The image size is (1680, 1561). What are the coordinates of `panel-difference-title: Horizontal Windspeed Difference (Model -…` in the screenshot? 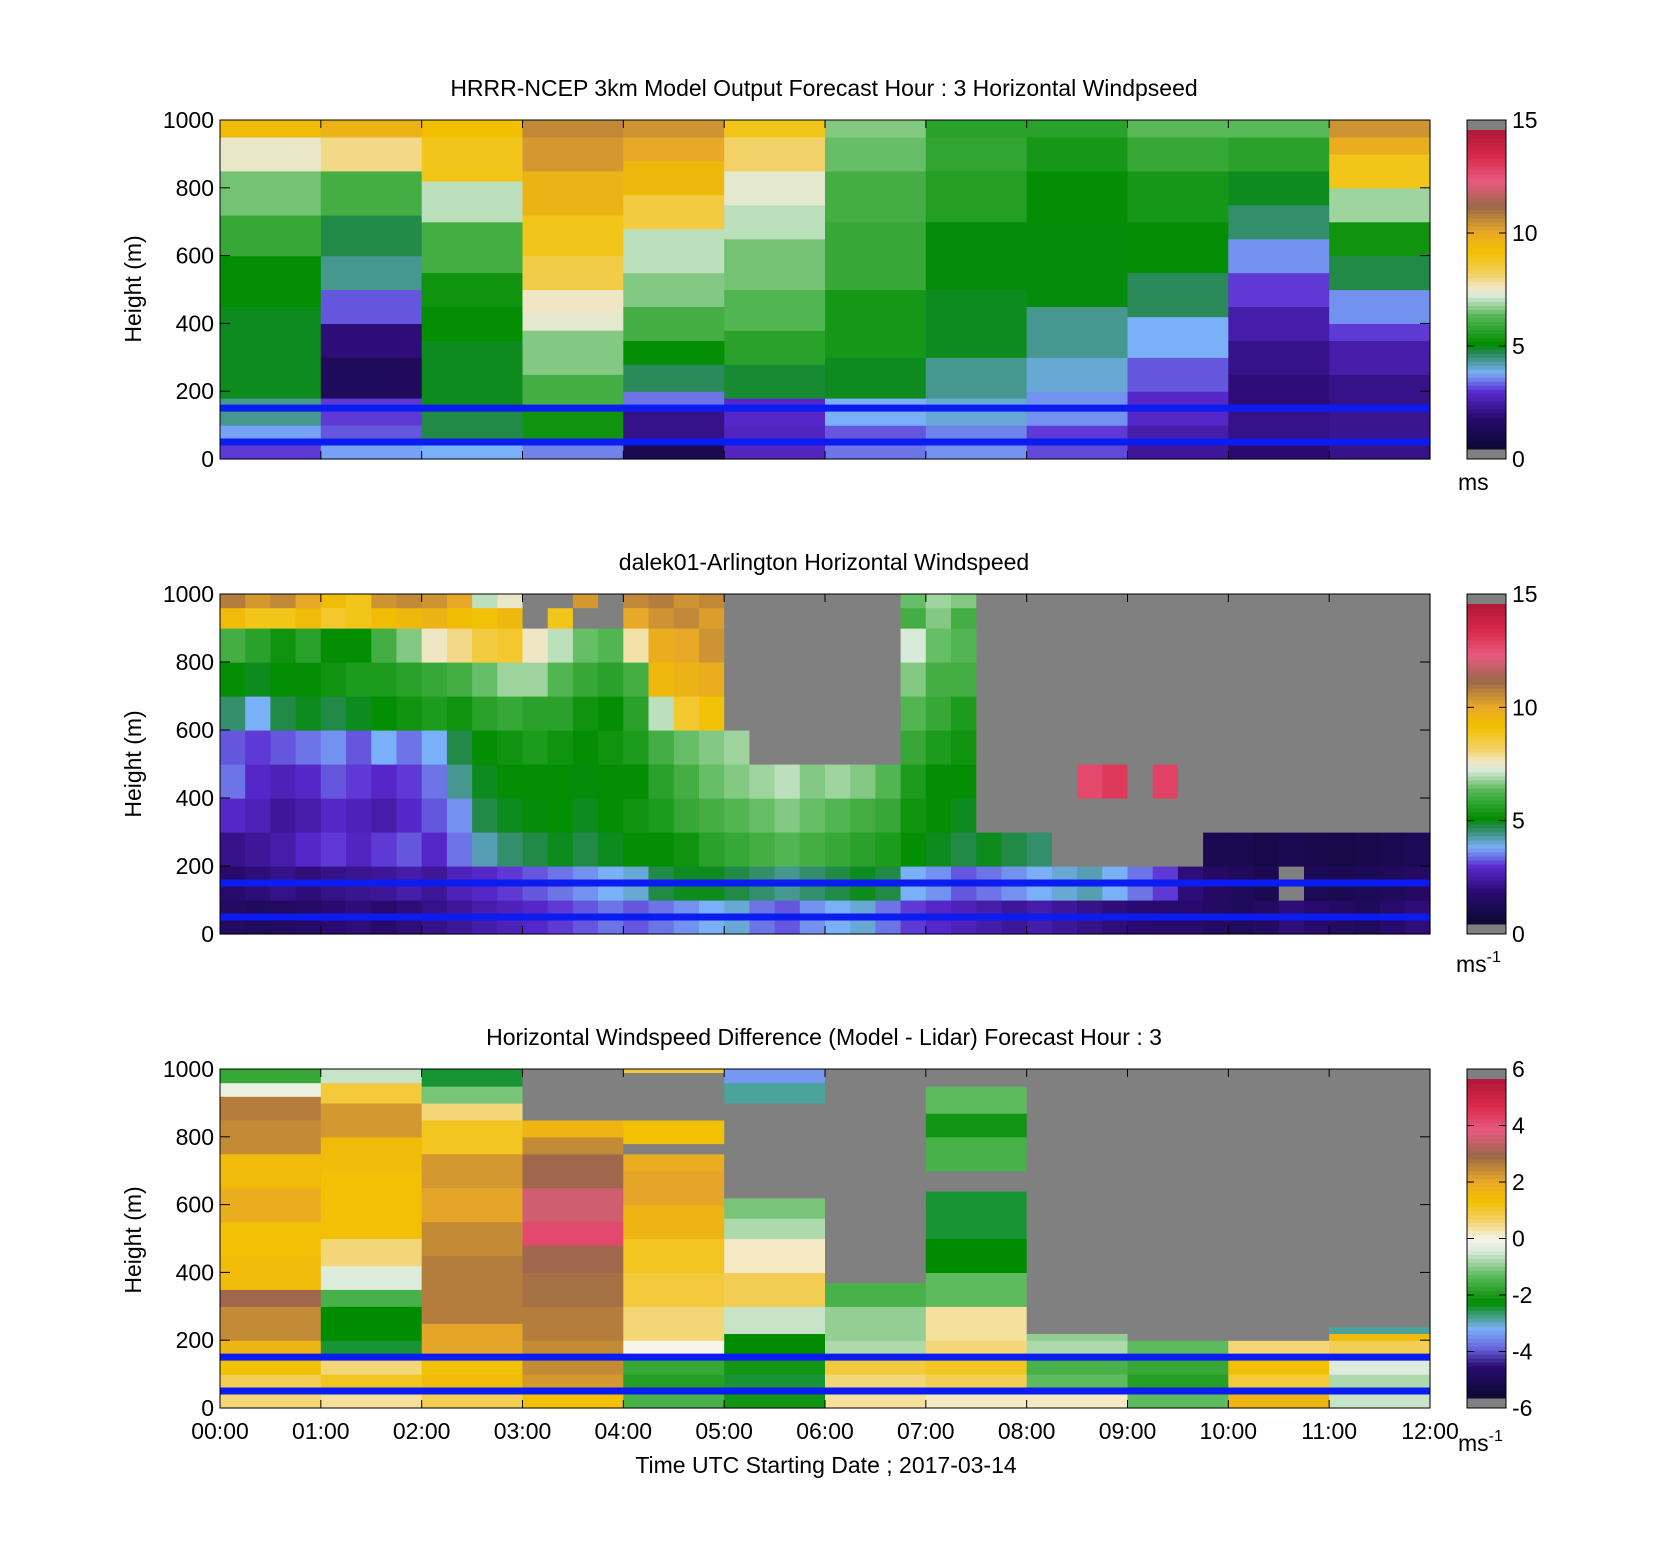 It's located at (824, 1037).